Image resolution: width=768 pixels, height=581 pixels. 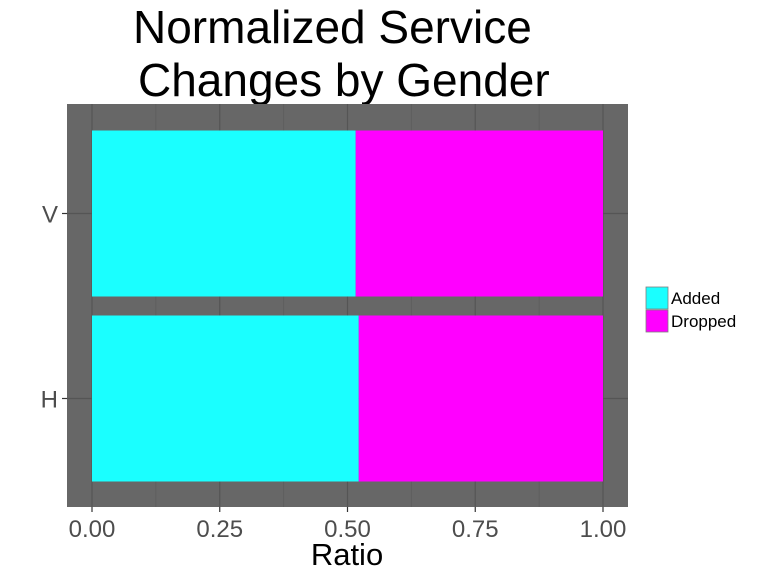 What do you see at coordinates (695, 298) in the screenshot?
I see `legend-label-added: Added` at bounding box center [695, 298].